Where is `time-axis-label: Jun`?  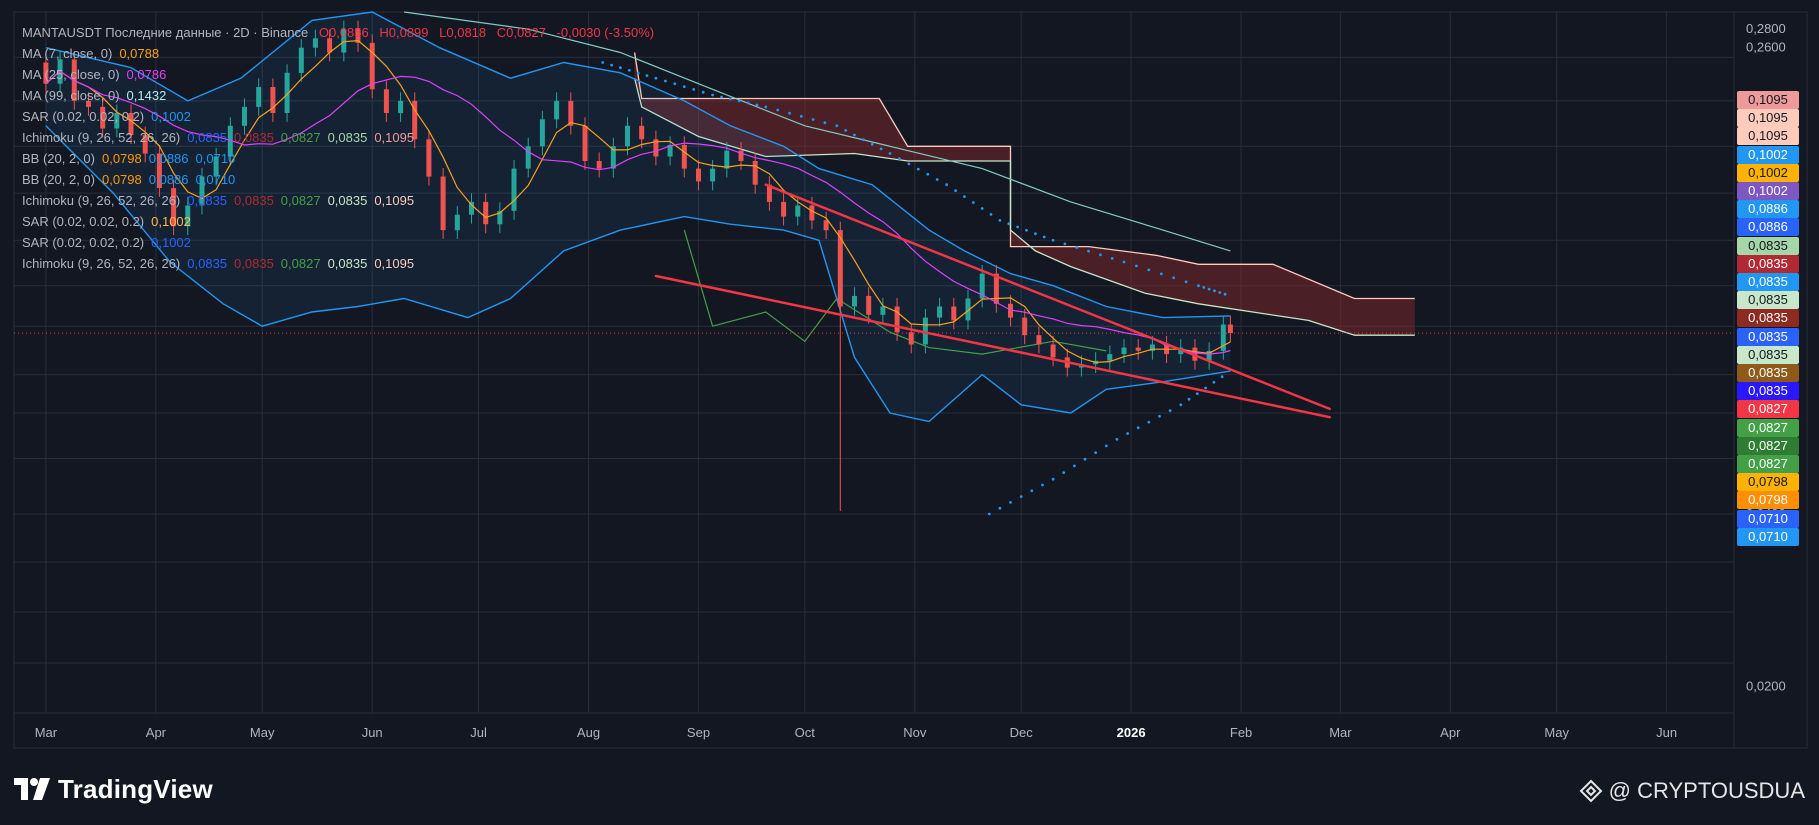
time-axis-label: Jun is located at coordinates (372, 732).